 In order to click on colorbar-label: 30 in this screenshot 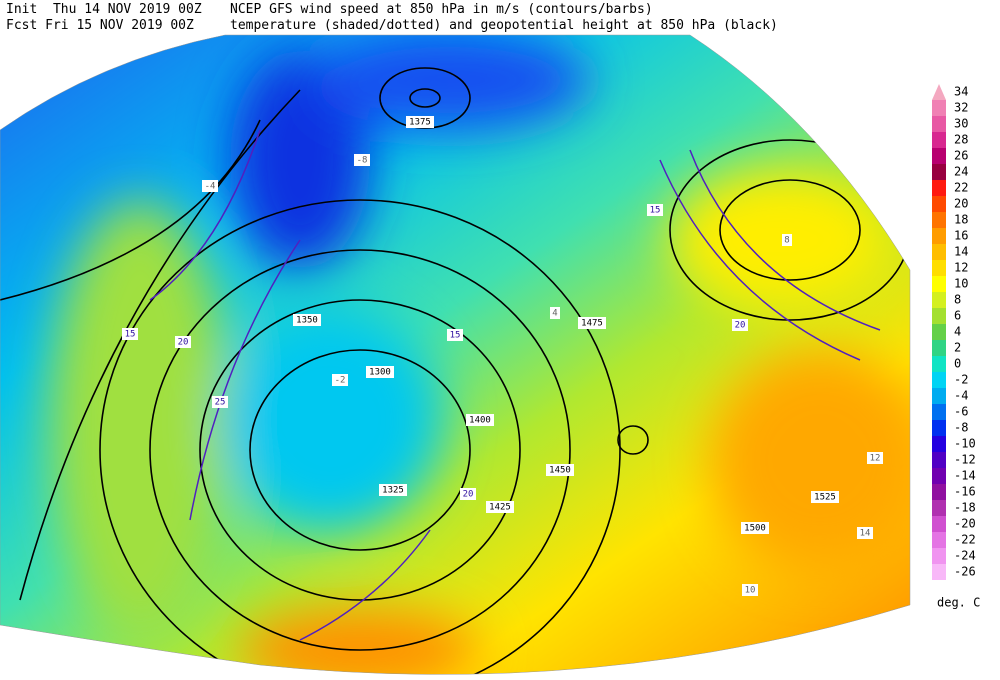, I will do `click(961, 124)`.